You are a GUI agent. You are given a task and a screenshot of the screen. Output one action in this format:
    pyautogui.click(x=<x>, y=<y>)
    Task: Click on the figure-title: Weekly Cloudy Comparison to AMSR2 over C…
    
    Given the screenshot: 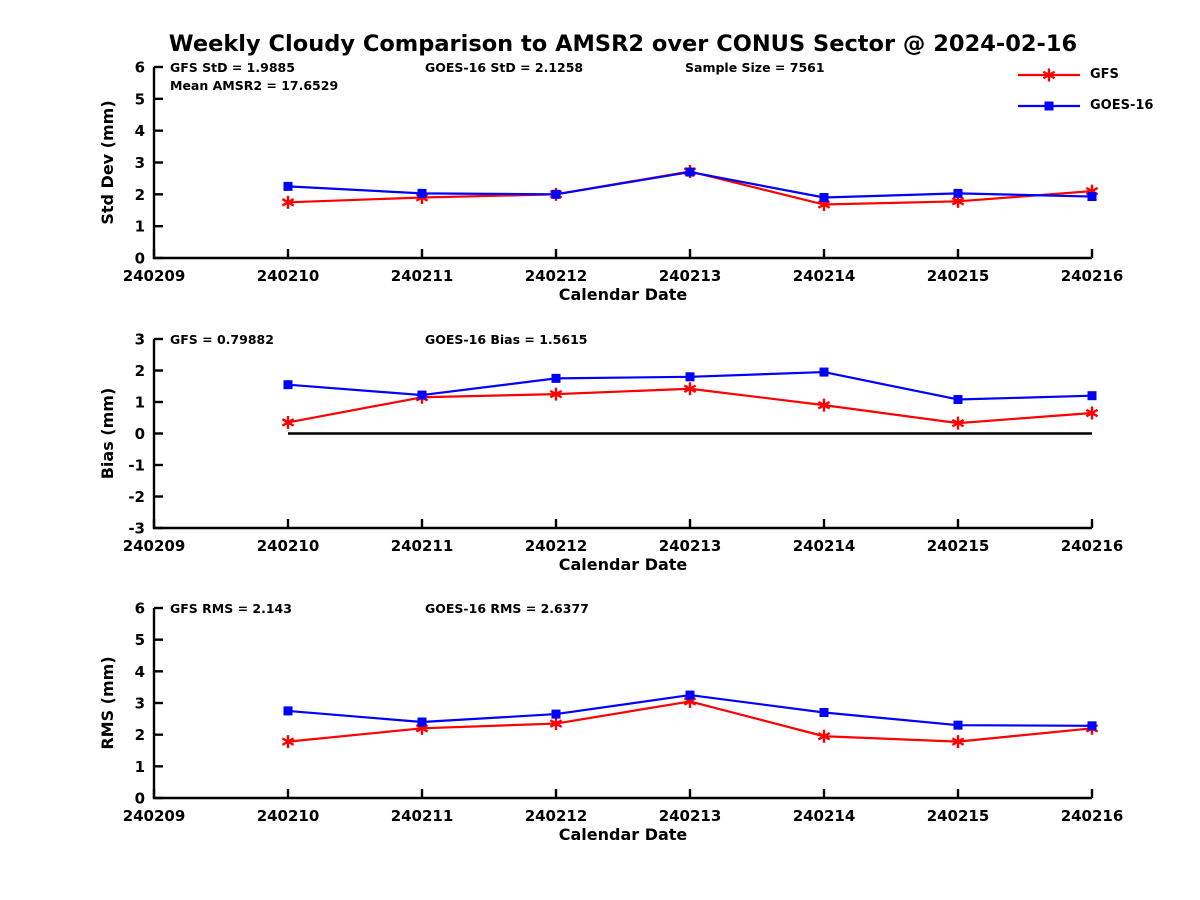 What is the action you would take?
    pyautogui.click(x=623, y=44)
    